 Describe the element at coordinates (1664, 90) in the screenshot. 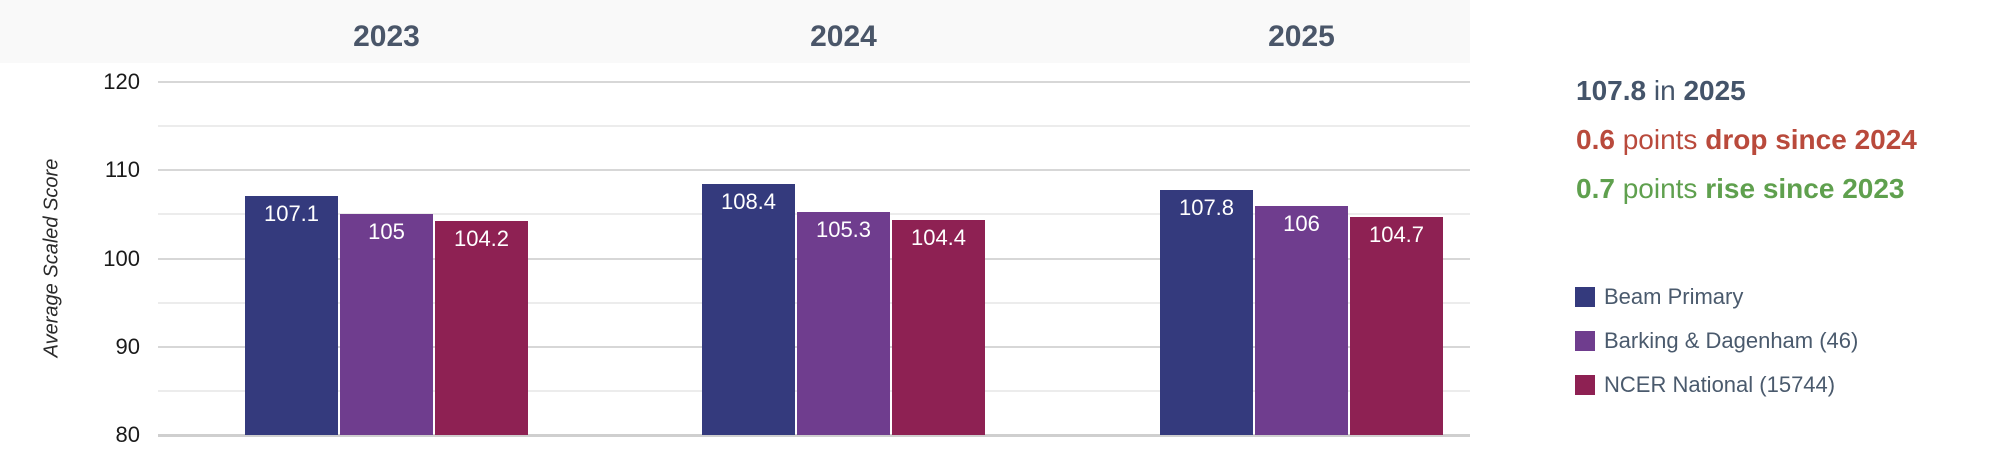

I see `headline-connector: in` at that location.